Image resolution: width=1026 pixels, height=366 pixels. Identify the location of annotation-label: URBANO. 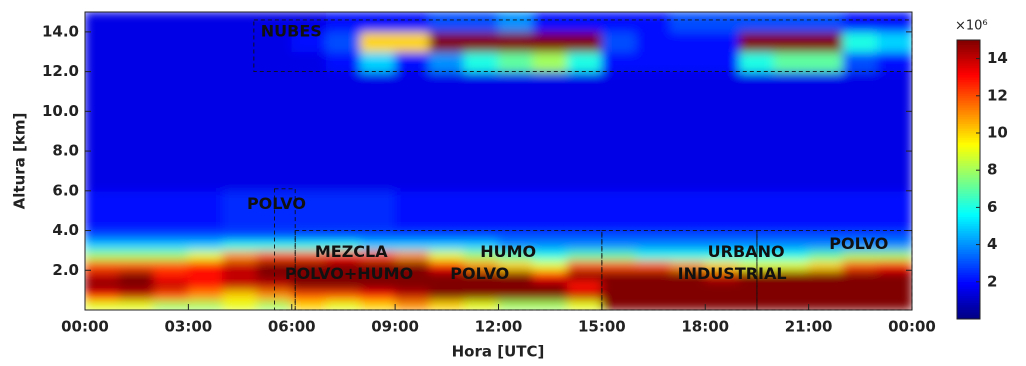
(746, 251).